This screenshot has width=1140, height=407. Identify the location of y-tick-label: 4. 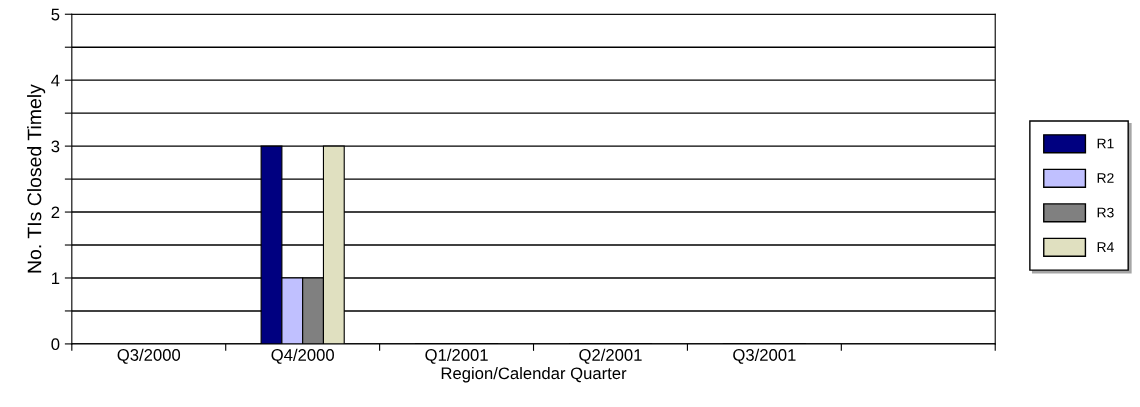
(55, 80).